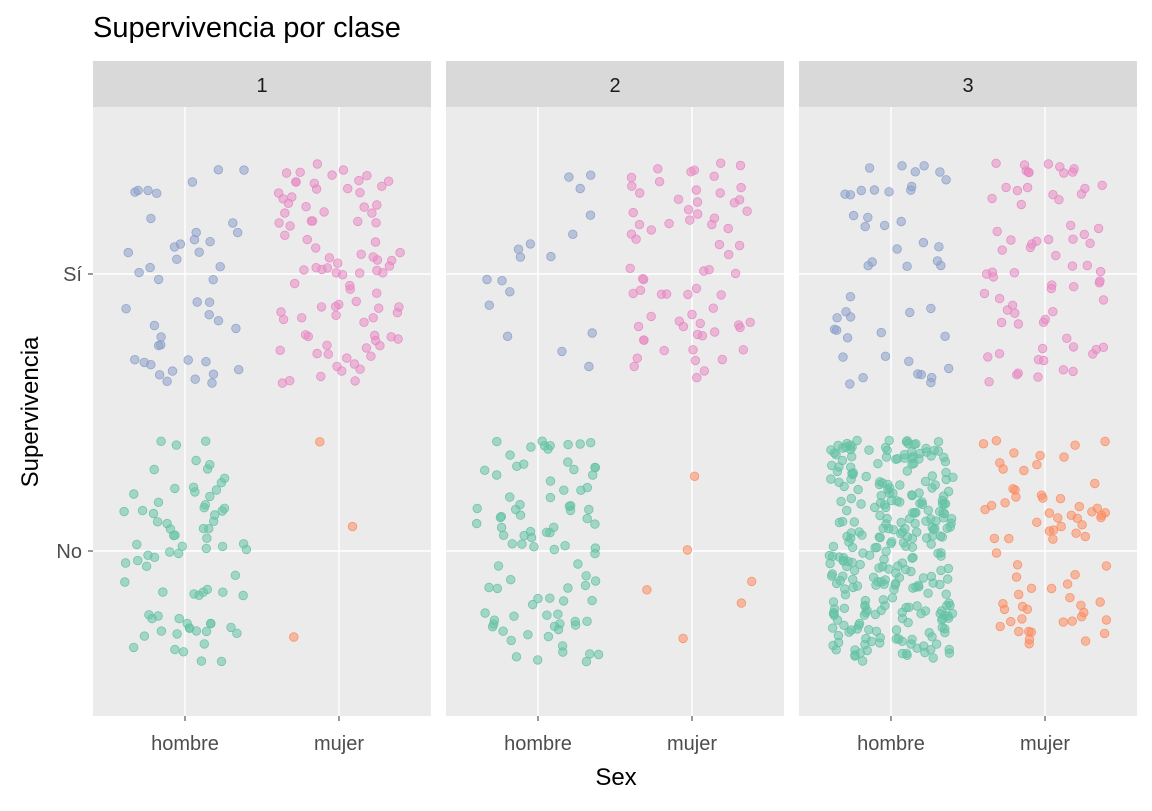 The height and width of the screenshot is (811, 1152). What do you see at coordinates (247, 28) in the screenshot?
I see `chart-title: Supervivencia por clase` at bounding box center [247, 28].